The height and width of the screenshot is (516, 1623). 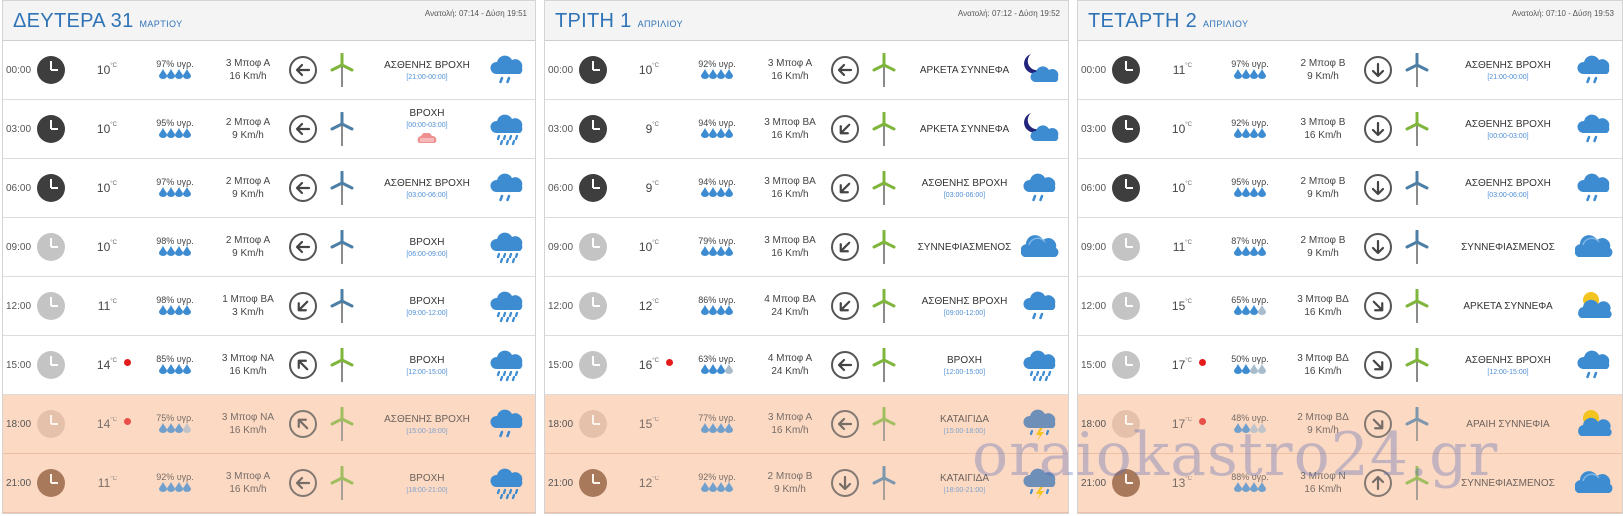 I want to click on temperature: 13°C, so click(x=1181, y=483).